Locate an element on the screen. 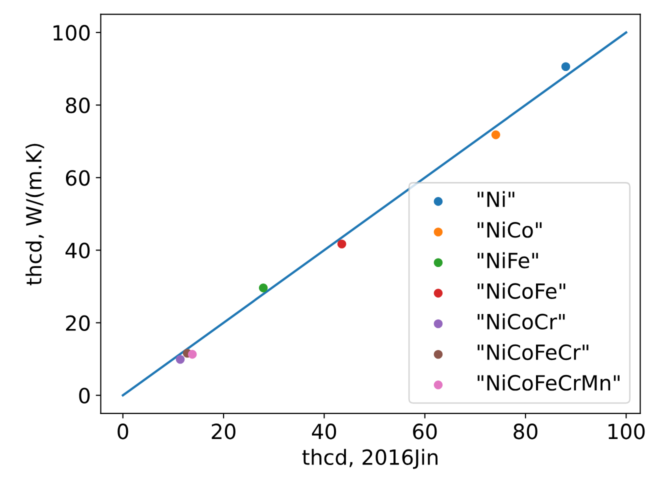 The height and width of the screenshot is (478, 650). legend-label: "NiCoFeCr" is located at coordinates (533, 352).